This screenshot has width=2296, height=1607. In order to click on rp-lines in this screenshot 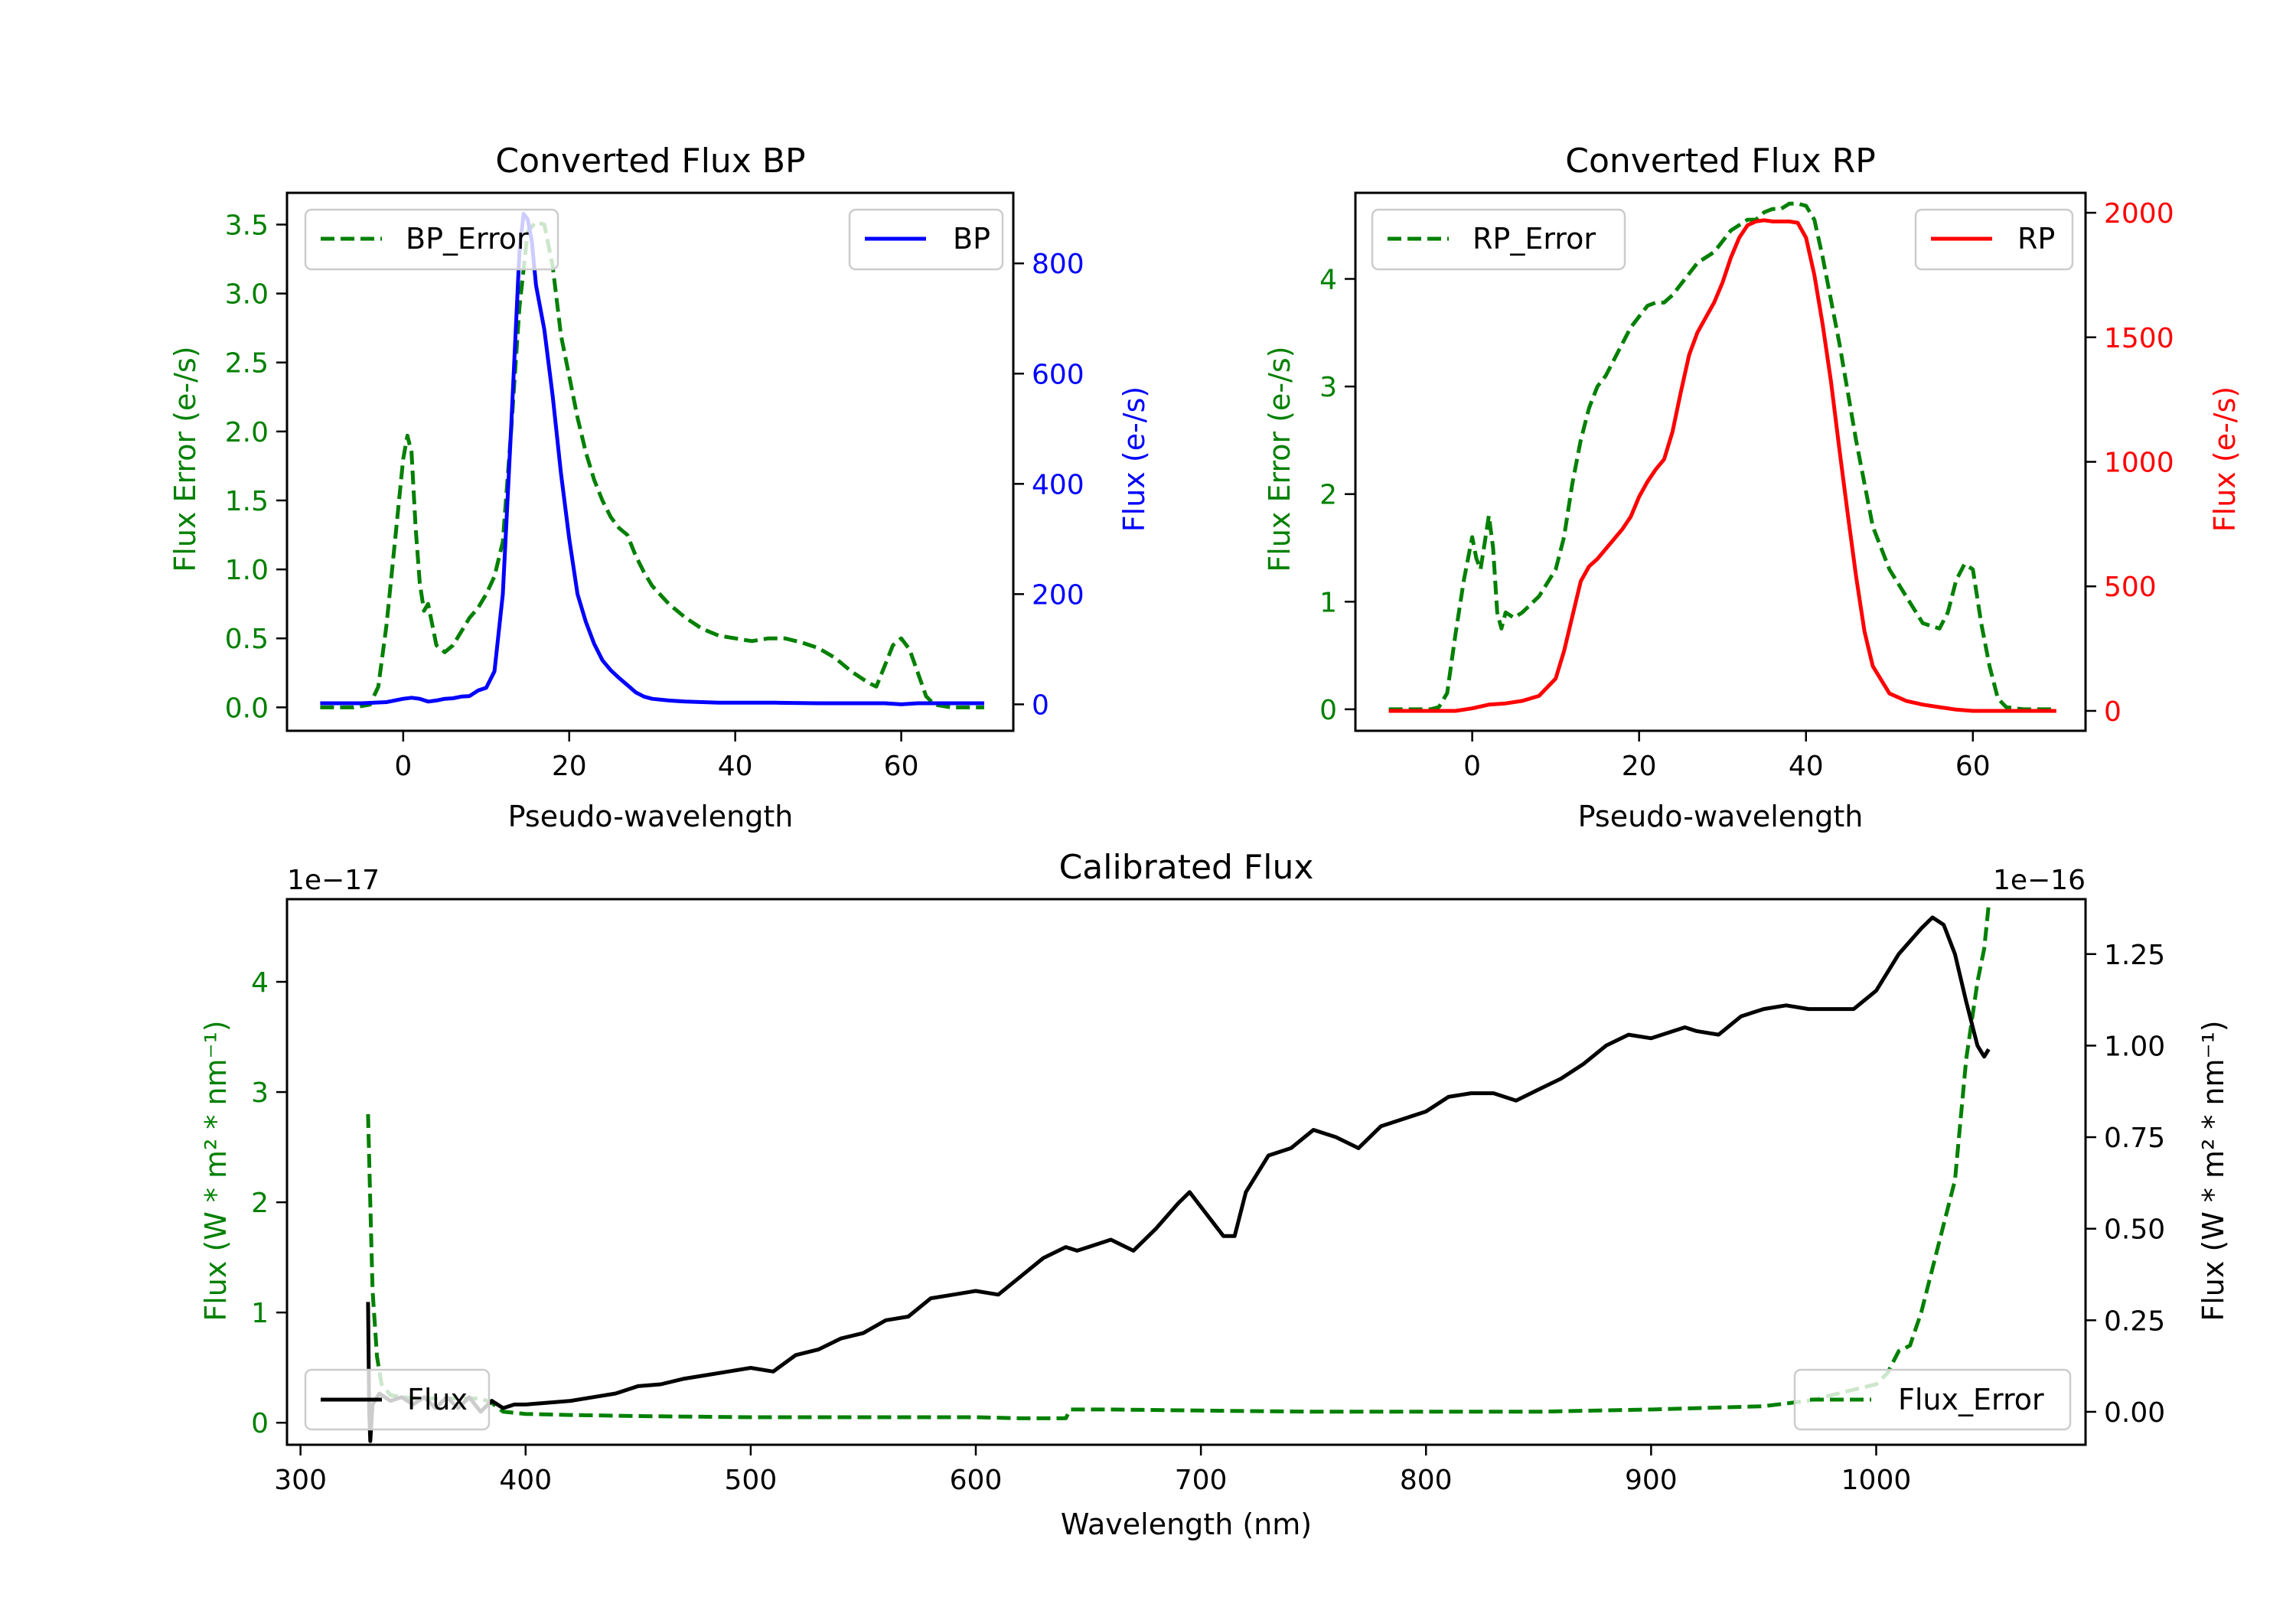, I will do `click(1722, 457)`.